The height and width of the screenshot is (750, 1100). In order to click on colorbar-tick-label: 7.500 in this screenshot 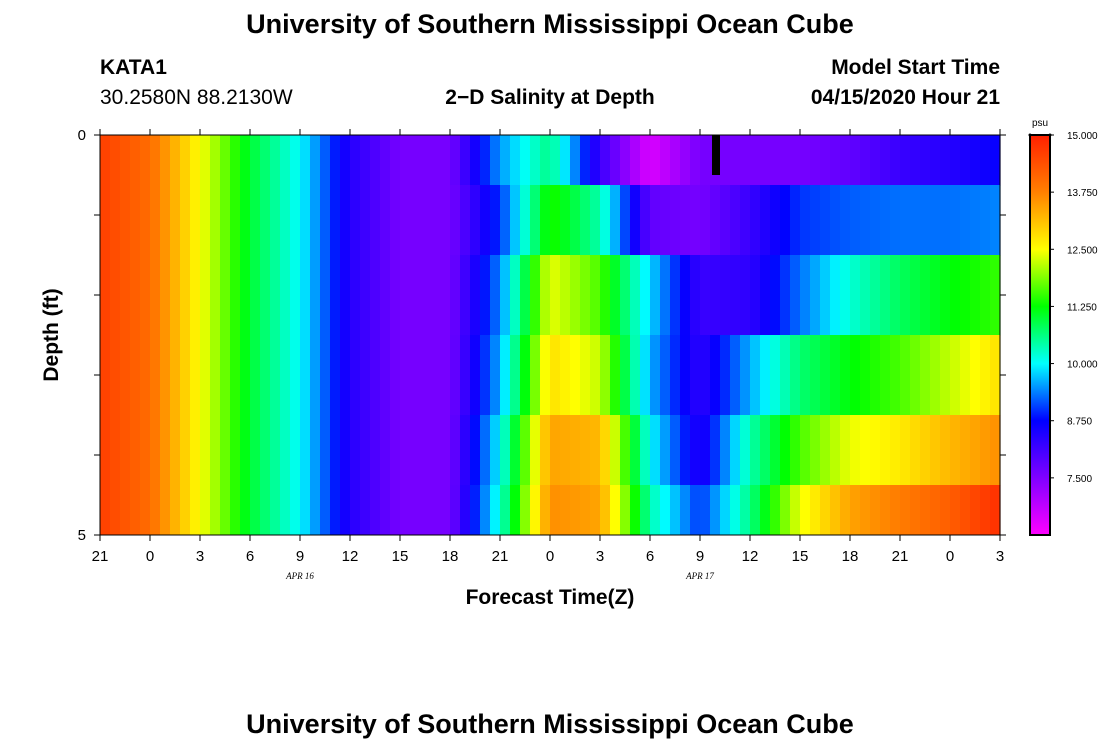, I will do `click(1079, 479)`.